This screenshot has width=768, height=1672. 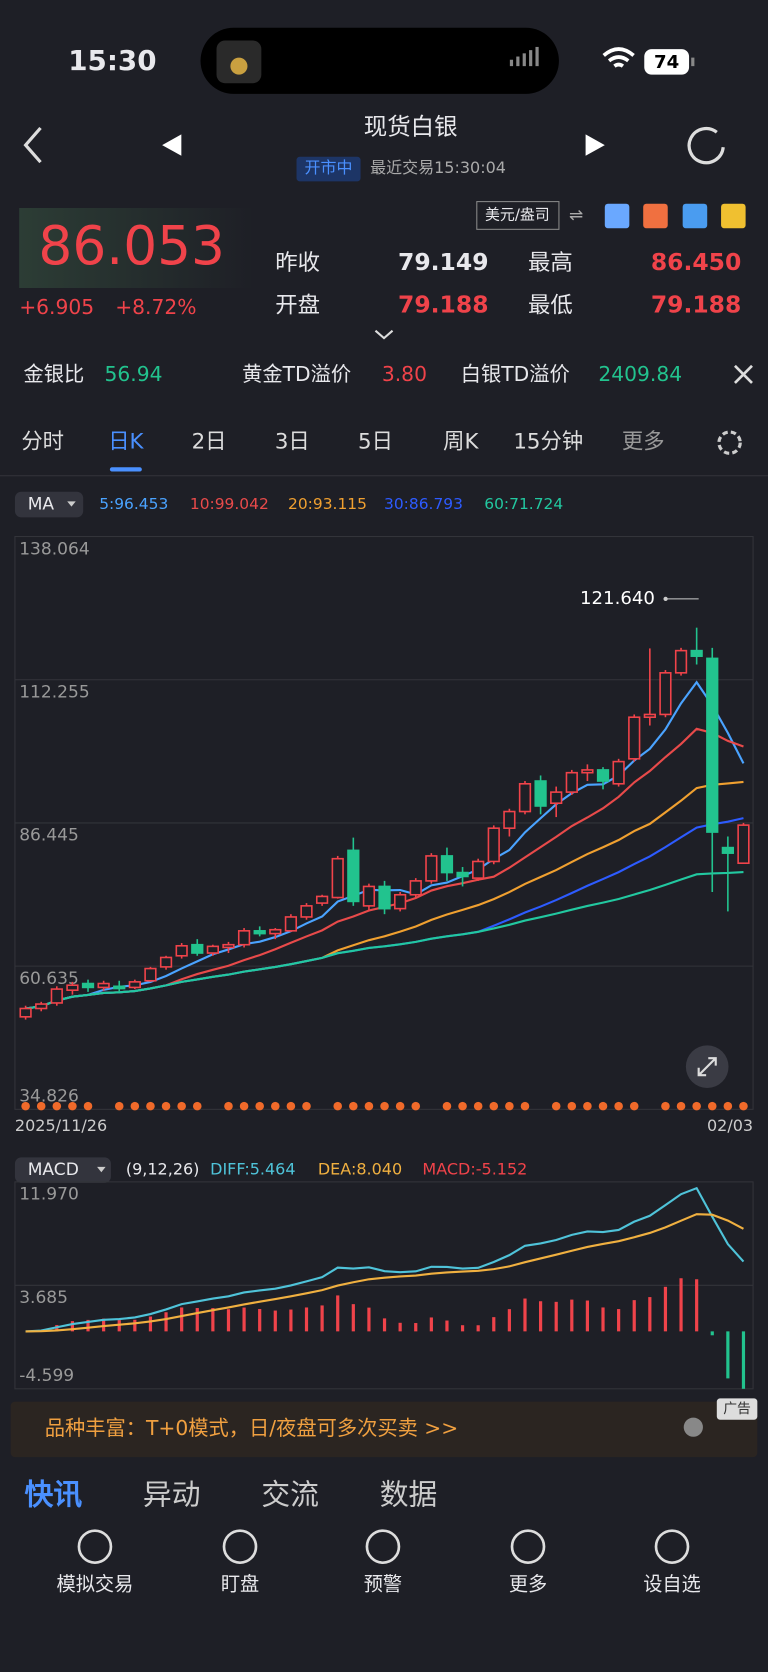 I want to click on macd-params: (9,12,26), so click(x=163, y=1169).